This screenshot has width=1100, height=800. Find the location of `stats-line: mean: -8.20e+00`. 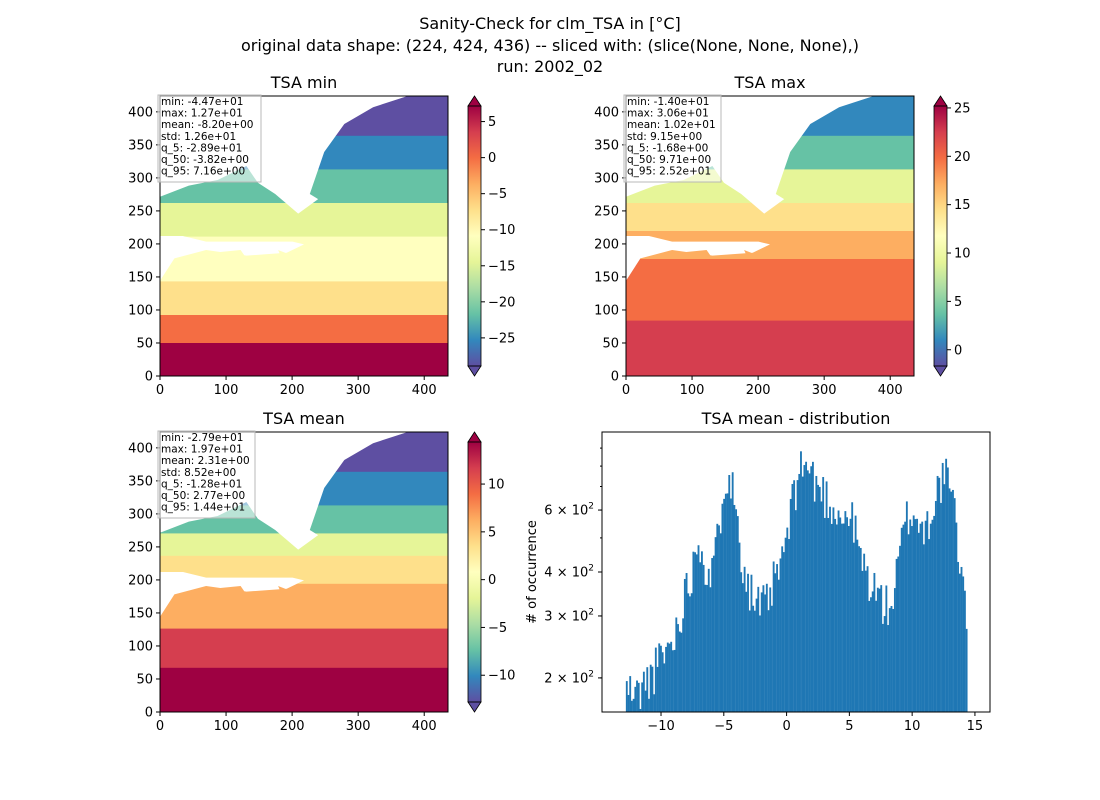

stats-line: mean: -8.20e+00 is located at coordinates (207, 125).